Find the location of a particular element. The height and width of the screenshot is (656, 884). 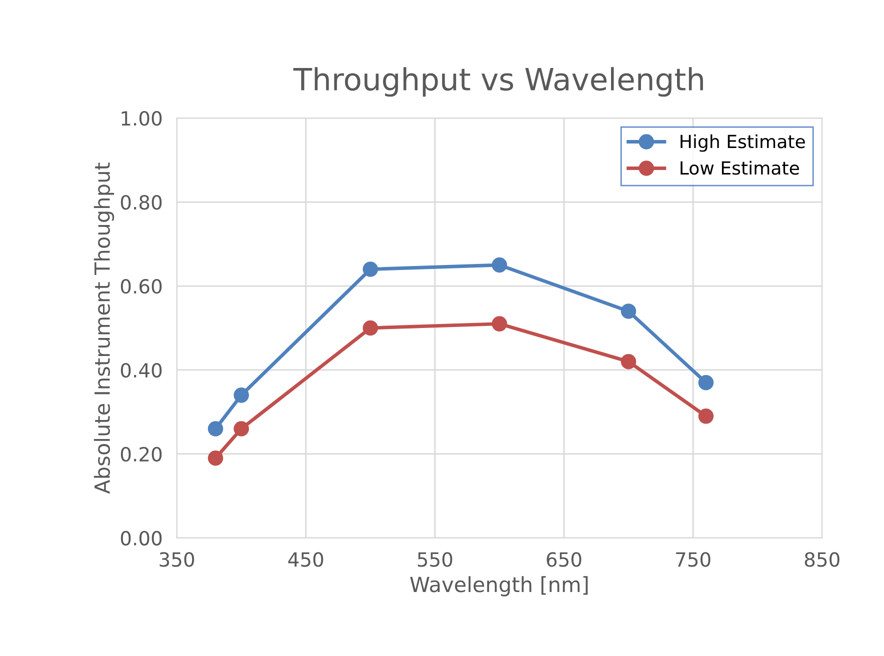

x-tick-label: 750 is located at coordinates (693, 559).